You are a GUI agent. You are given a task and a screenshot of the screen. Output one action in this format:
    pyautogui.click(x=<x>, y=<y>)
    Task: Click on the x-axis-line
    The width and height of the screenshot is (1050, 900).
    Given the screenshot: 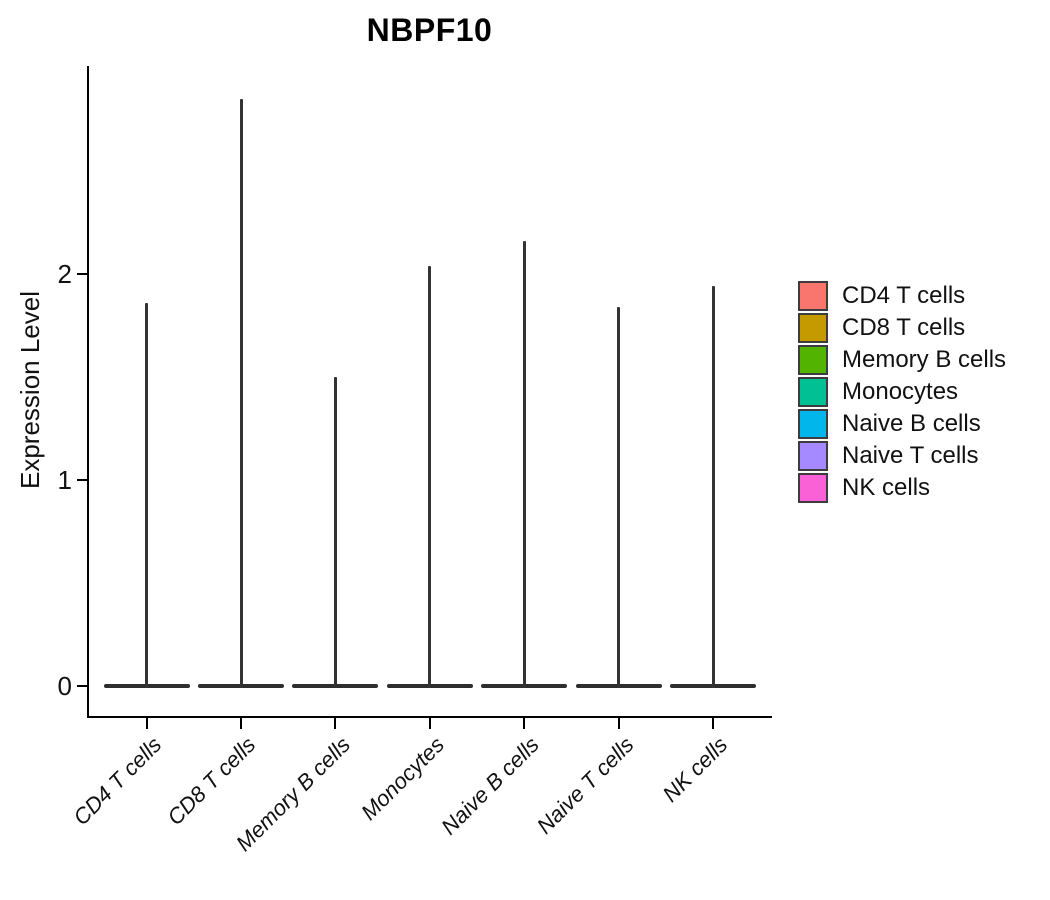 What is the action you would take?
    pyautogui.click(x=429, y=717)
    